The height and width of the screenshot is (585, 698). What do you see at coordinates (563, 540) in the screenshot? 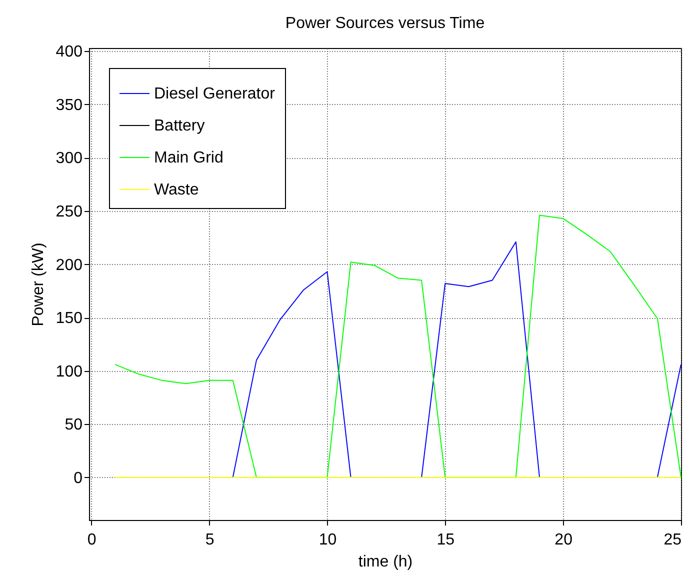
I see `x-tick-label: 20` at bounding box center [563, 540].